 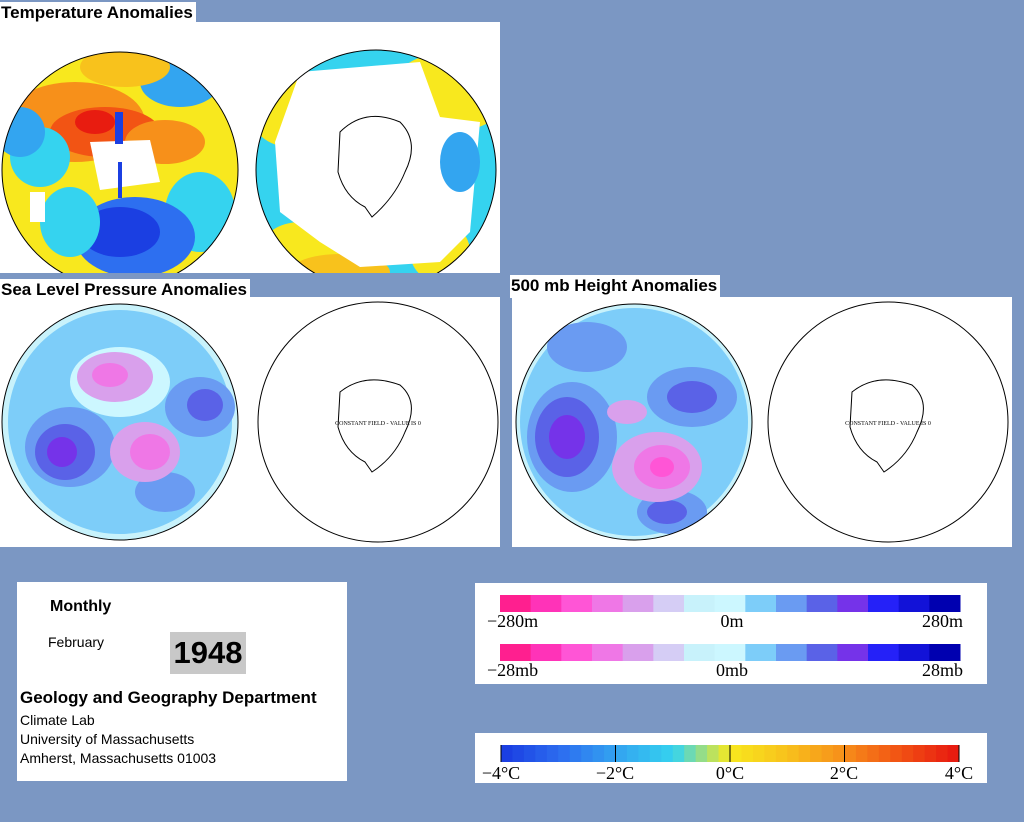 I want to click on period-label: Monthly, so click(x=81, y=606).